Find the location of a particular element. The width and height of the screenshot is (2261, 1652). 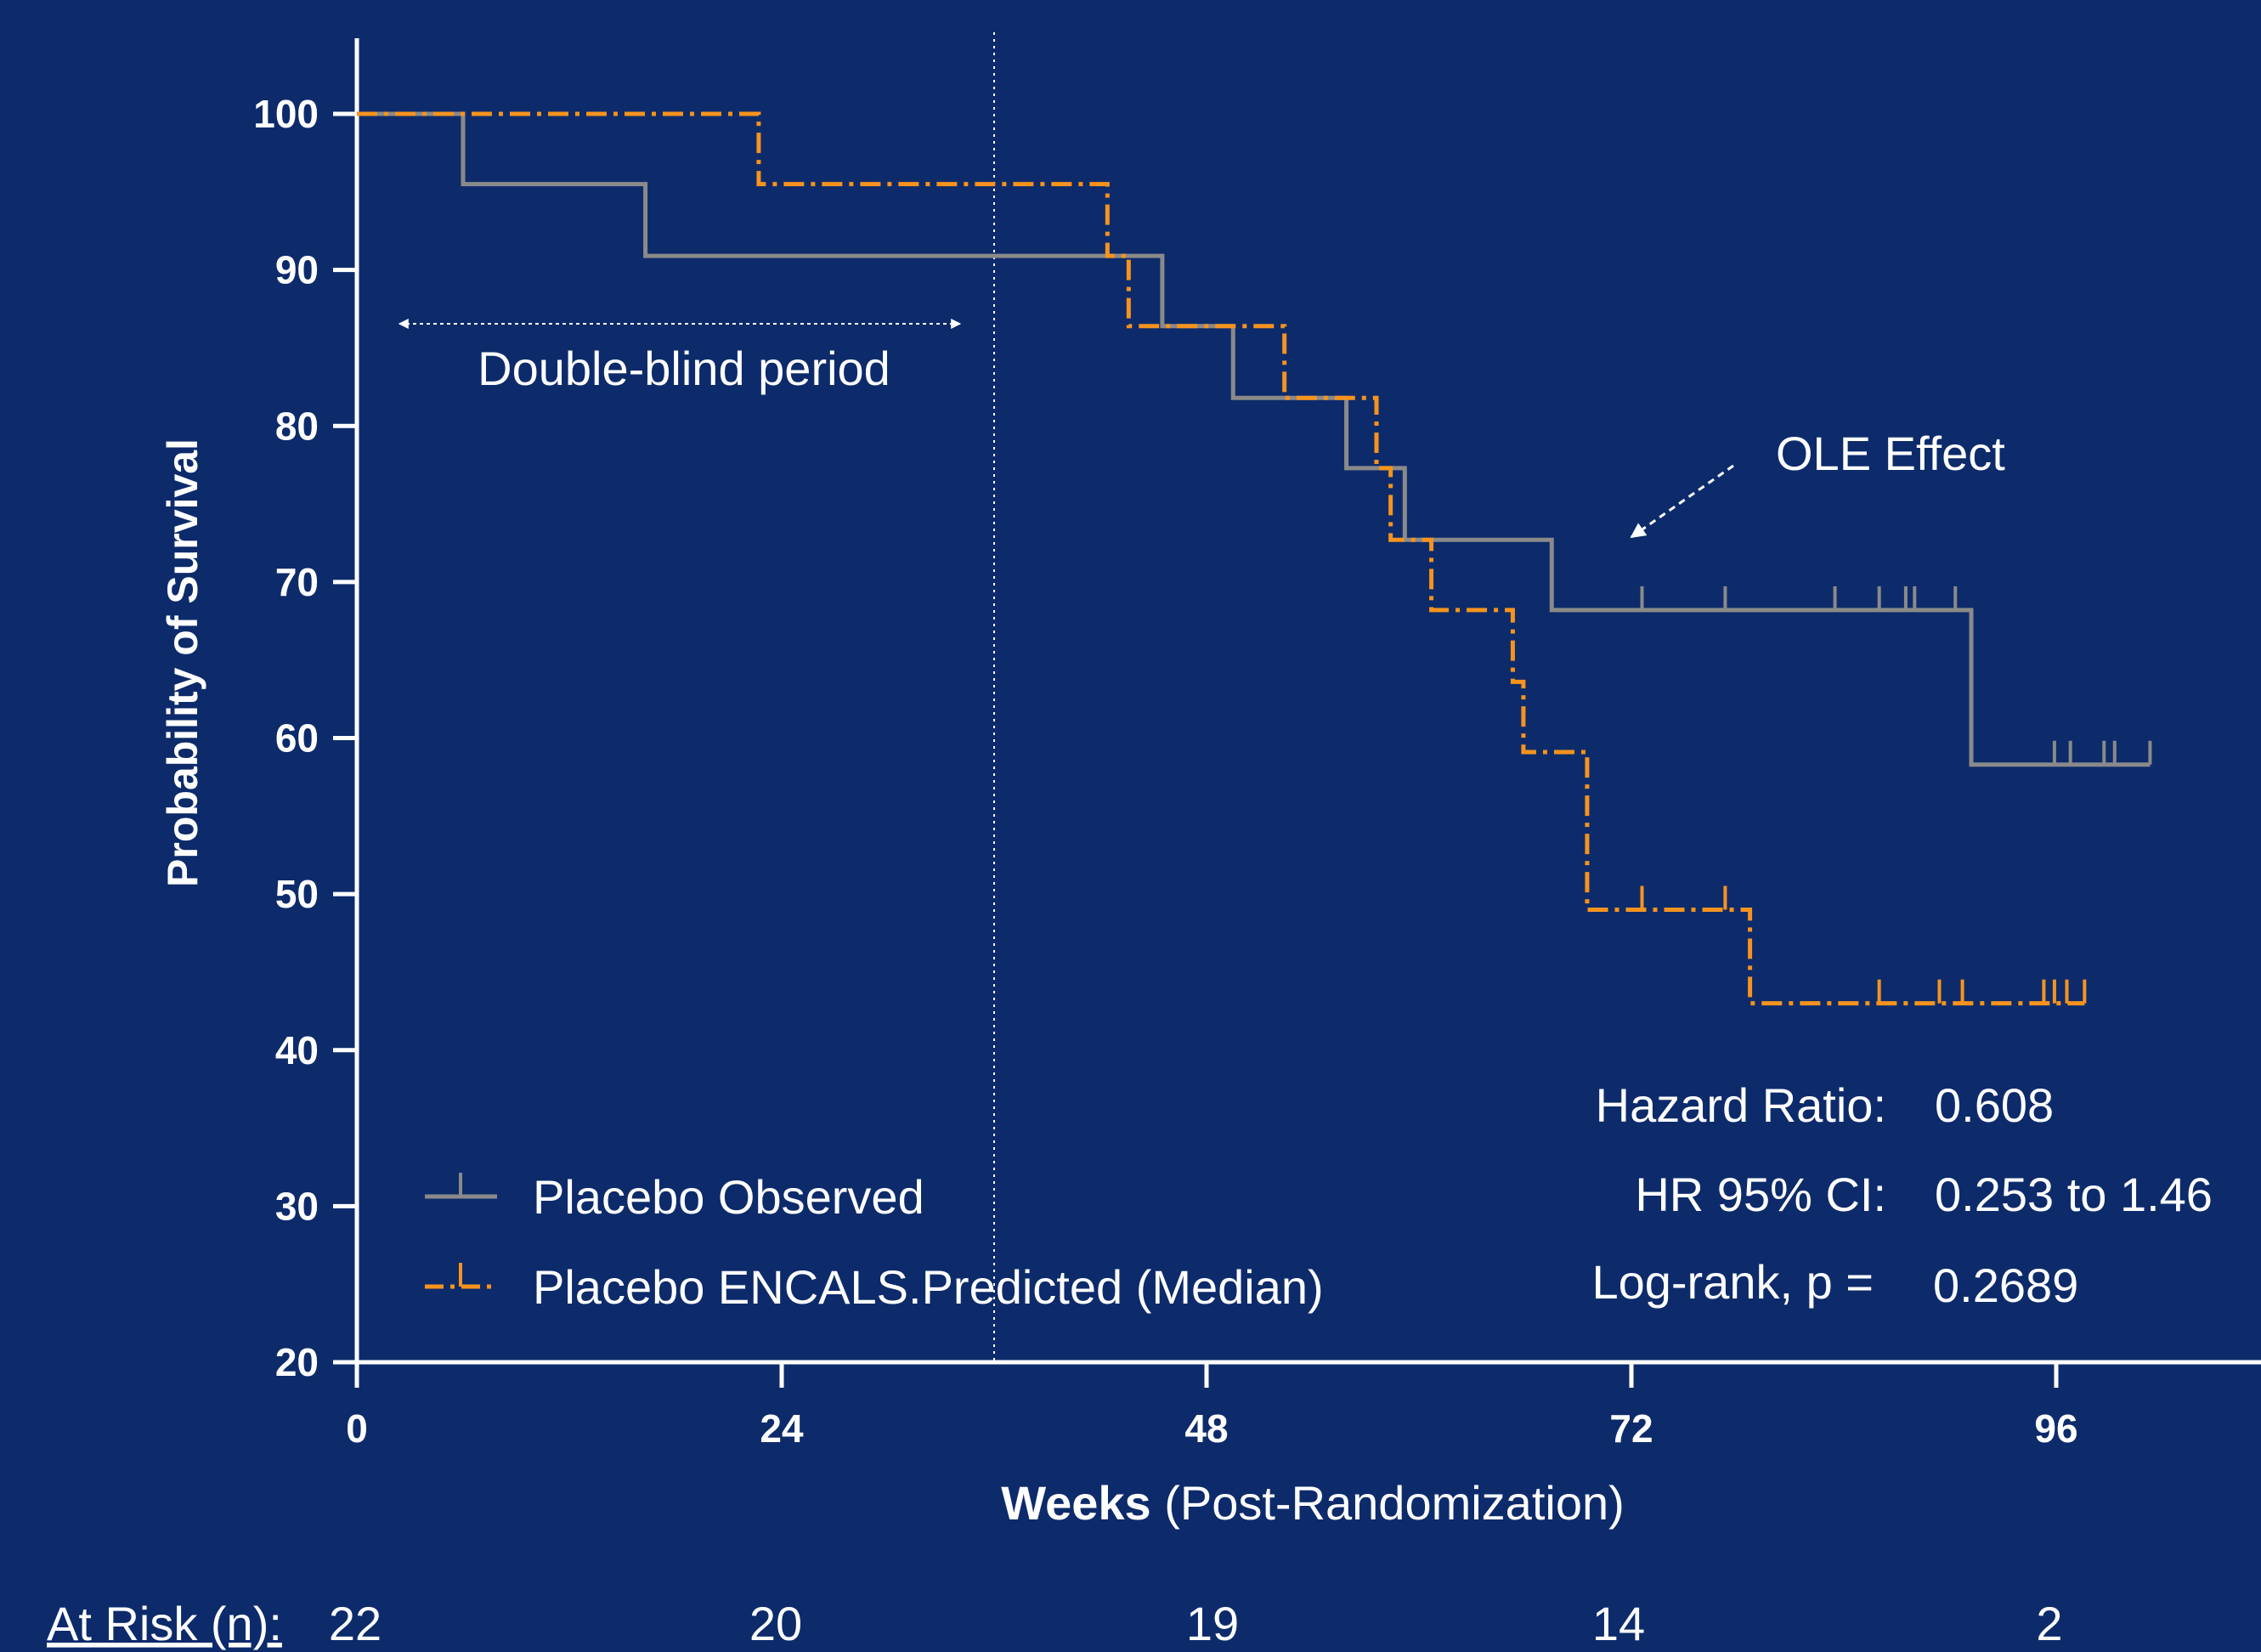

y-tick-label: 50 is located at coordinates (297, 894).